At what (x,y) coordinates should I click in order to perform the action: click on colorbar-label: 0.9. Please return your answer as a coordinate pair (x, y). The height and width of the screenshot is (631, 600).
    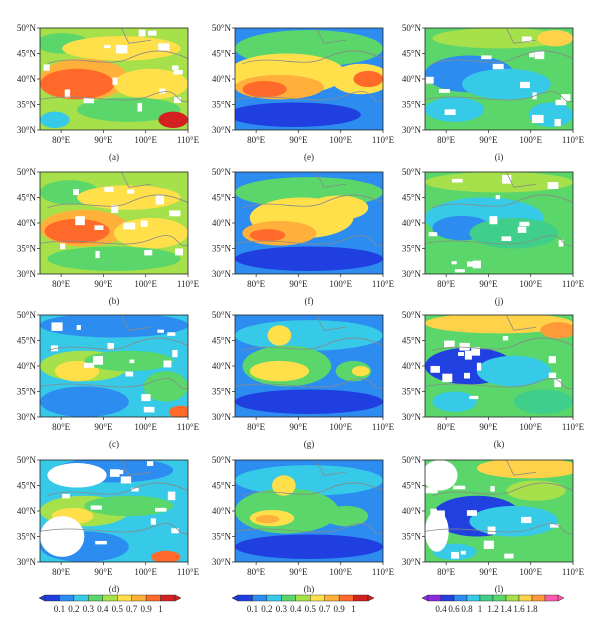
    Looking at the image, I should click on (146, 609).